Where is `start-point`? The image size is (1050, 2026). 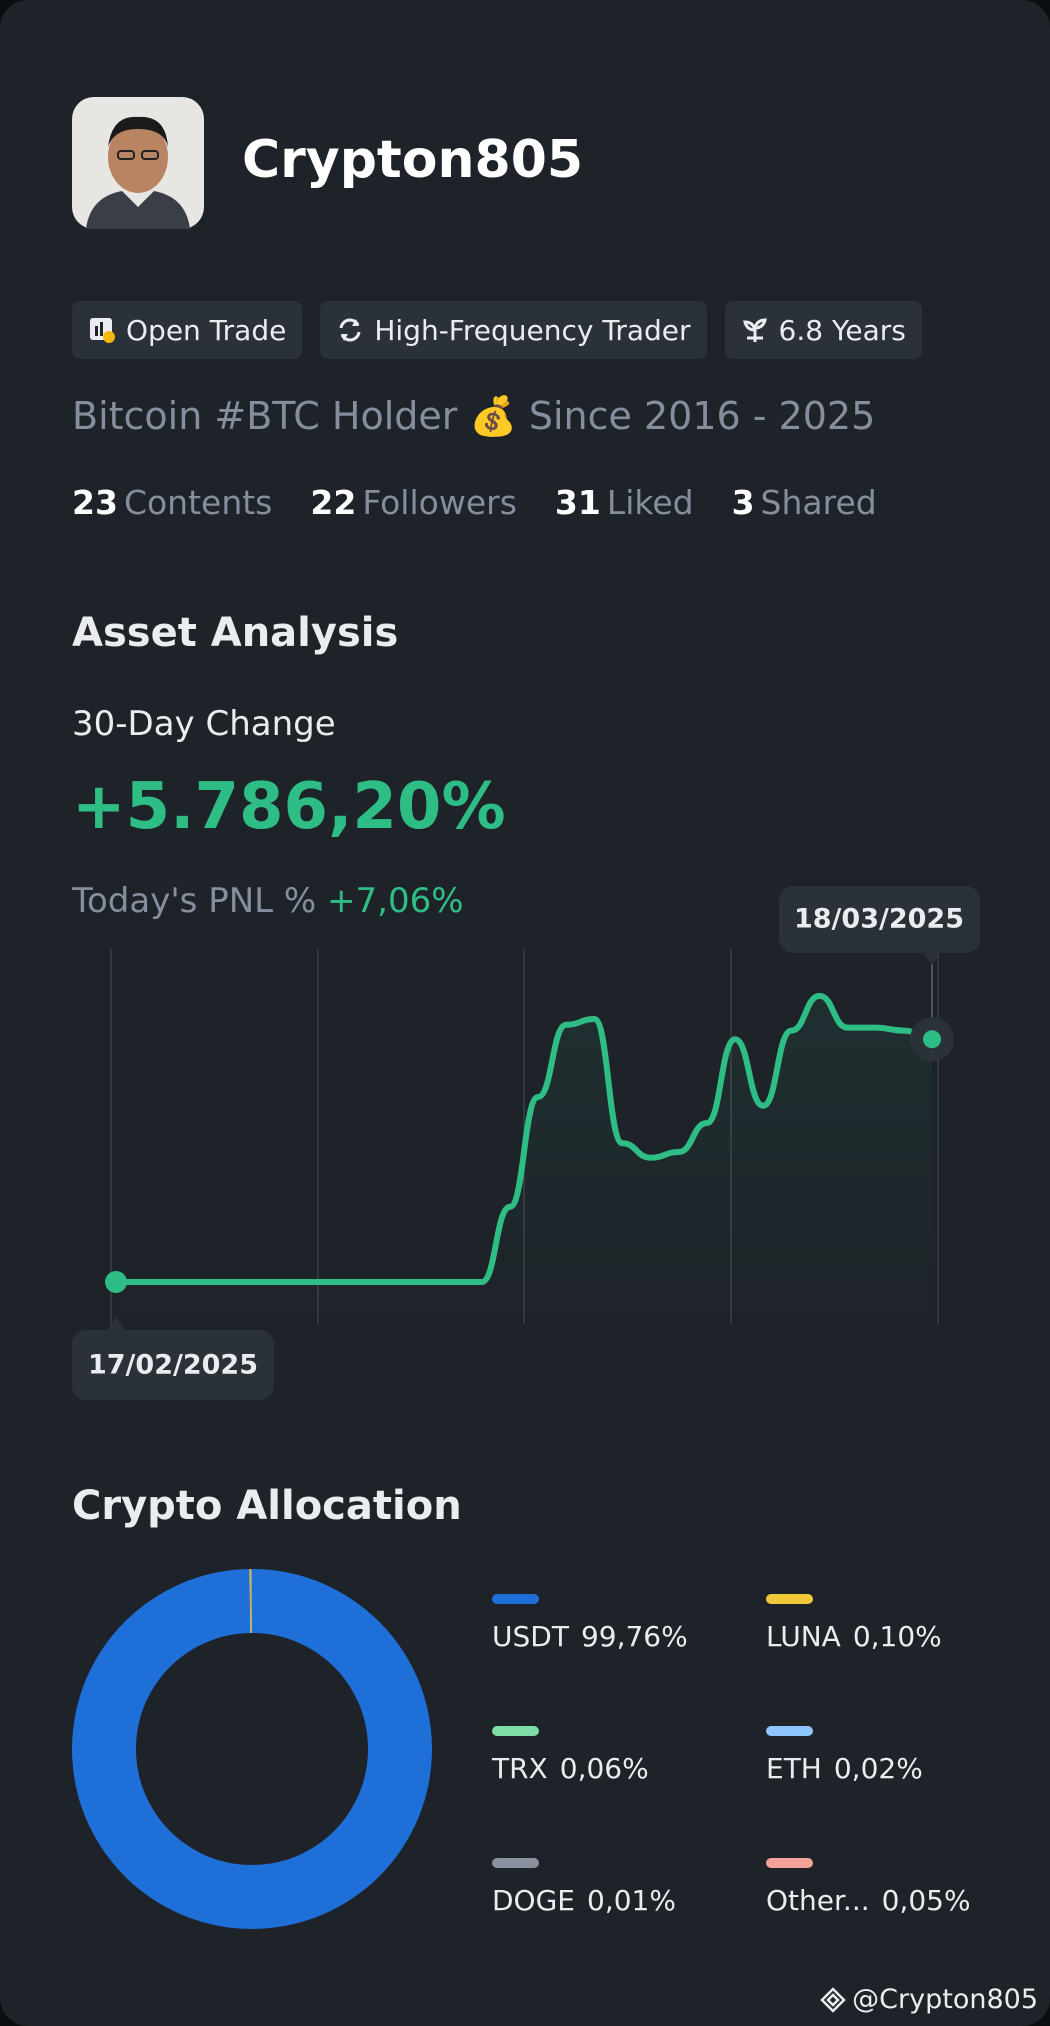 start-point is located at coordinates (116, 1282).